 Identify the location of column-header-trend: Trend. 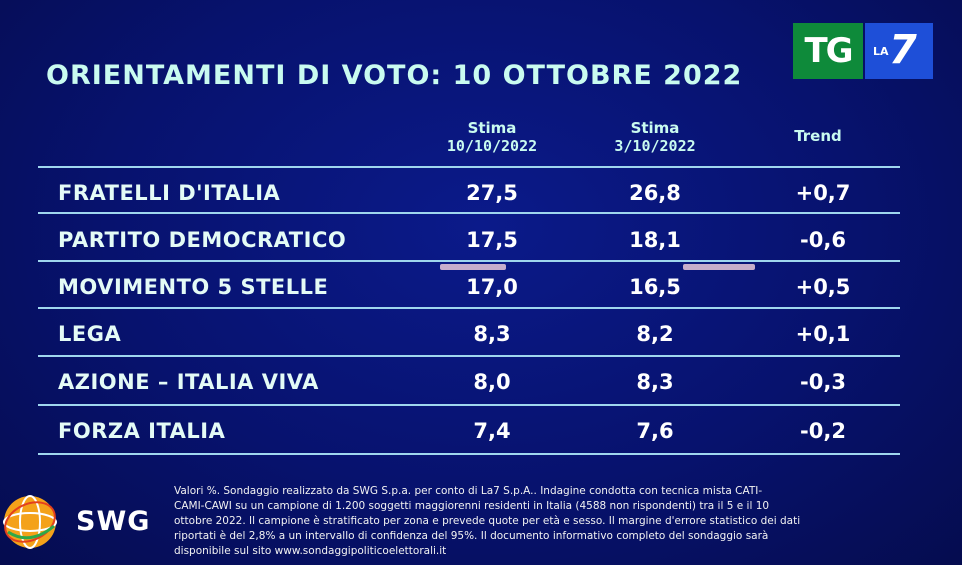
(818, 136).